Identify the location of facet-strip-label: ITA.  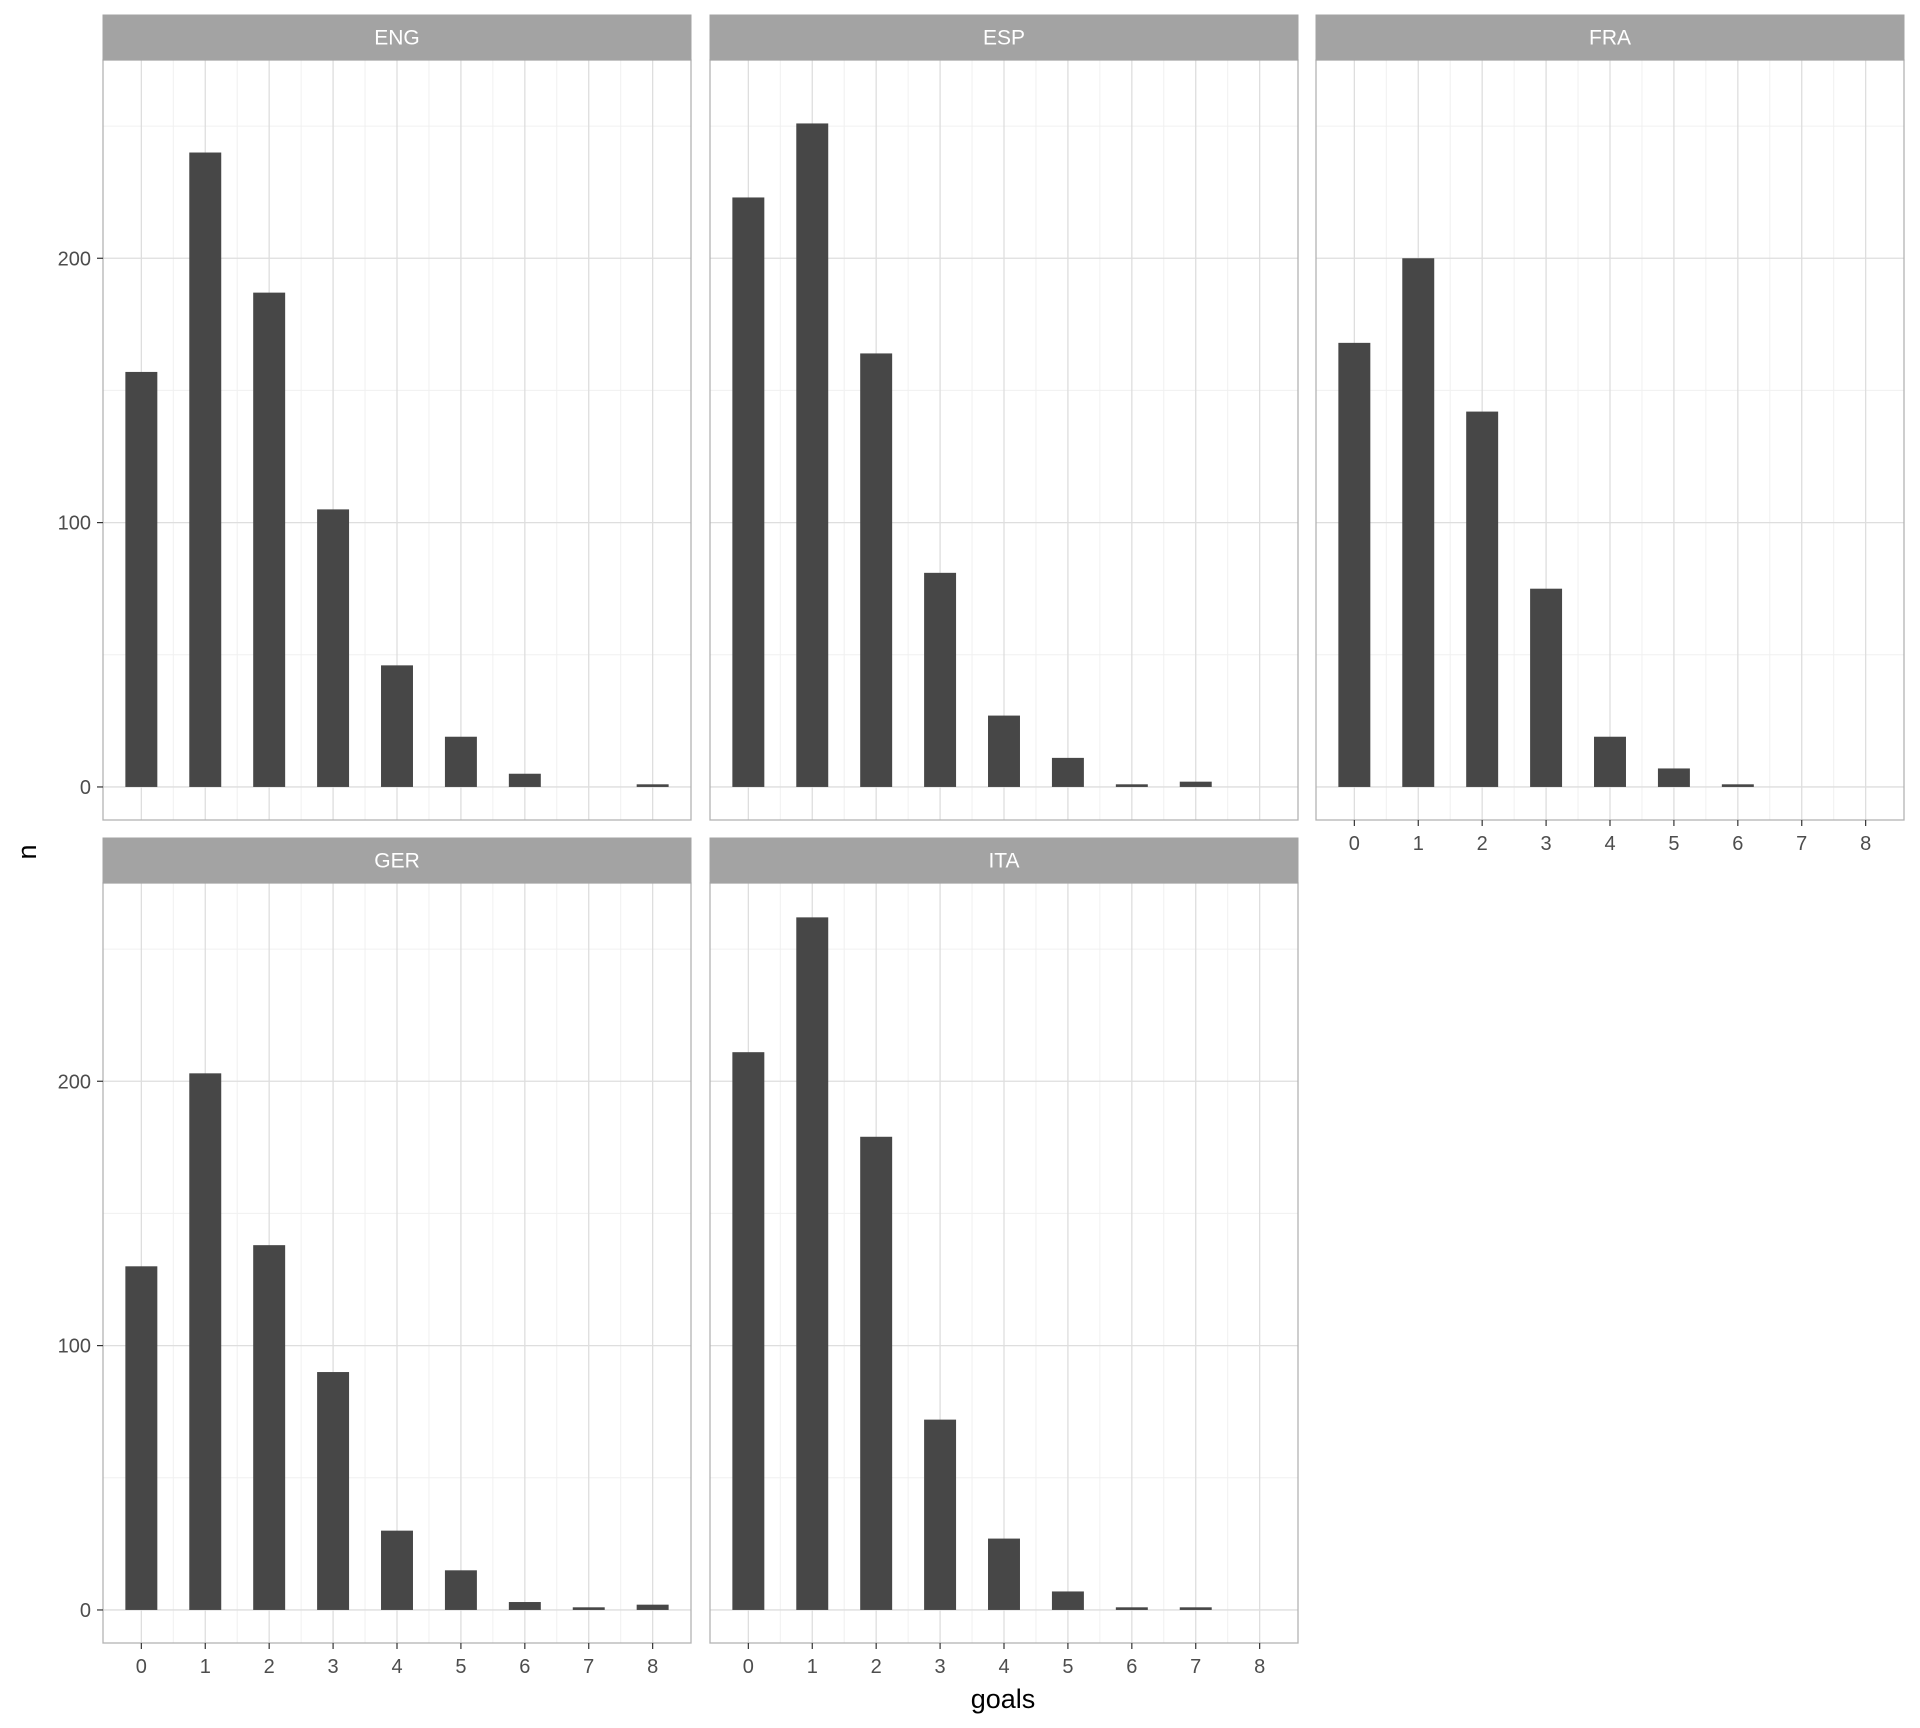
(1003, 861).